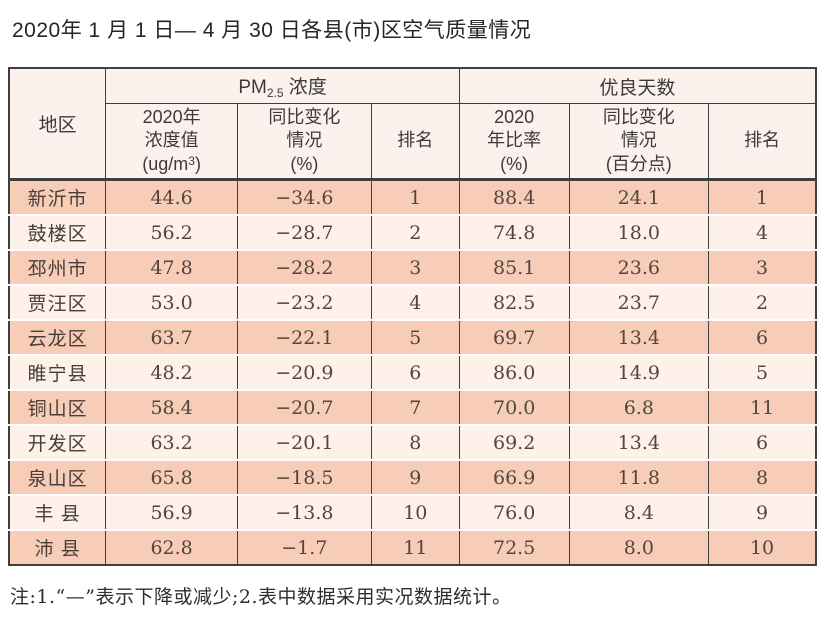 Image resolution: width=825 pixels, height=620 pixels. Describe the element at coordinates (171, 232) in the screenshot. I see `pm25-value-cell: 56.2` at that location.